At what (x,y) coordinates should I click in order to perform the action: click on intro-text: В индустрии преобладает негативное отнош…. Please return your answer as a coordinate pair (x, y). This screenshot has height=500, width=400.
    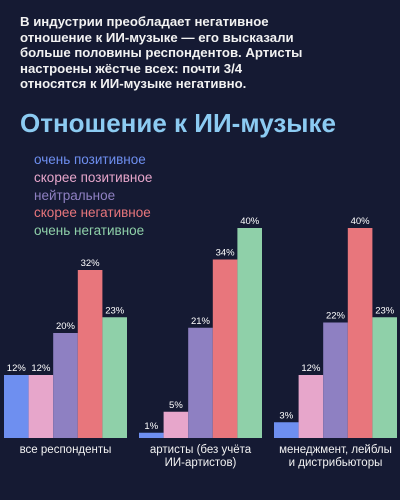
    Looking at the image, I should click on (161, 52).